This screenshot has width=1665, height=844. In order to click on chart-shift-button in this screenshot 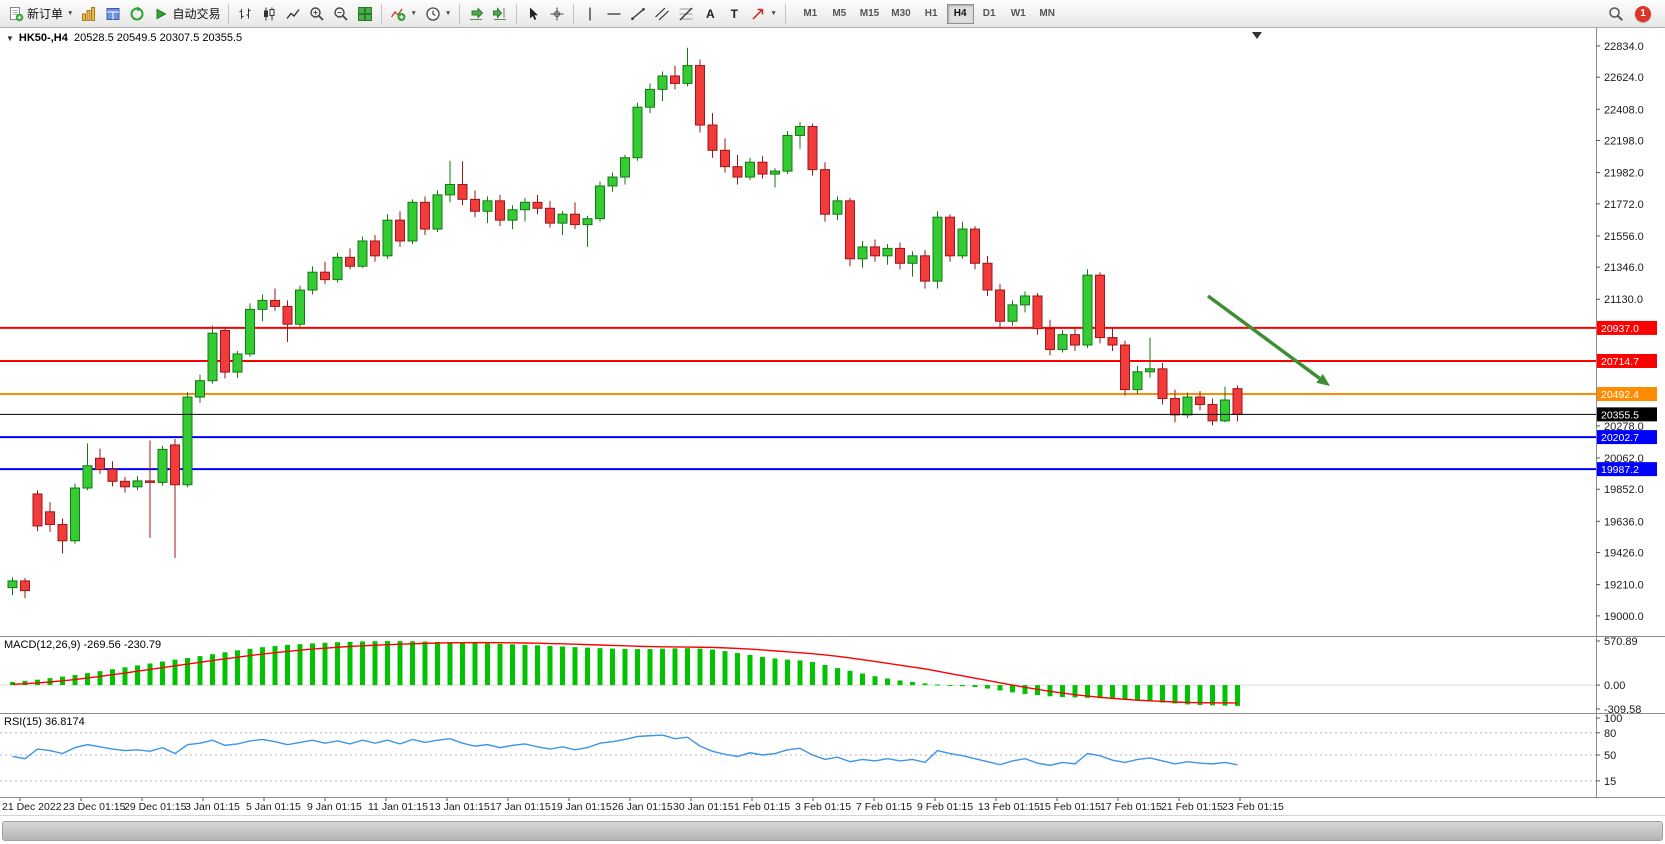, I will do `click(500, 14)`.